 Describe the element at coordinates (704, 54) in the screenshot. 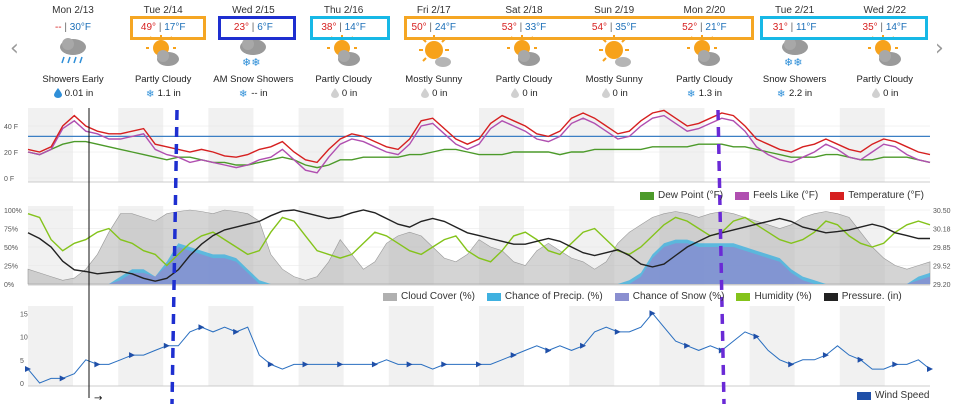

I see `day-column: Mon 2/20 52° | 21°F Partly Cloudy ❄ 1.3 in` at that location.